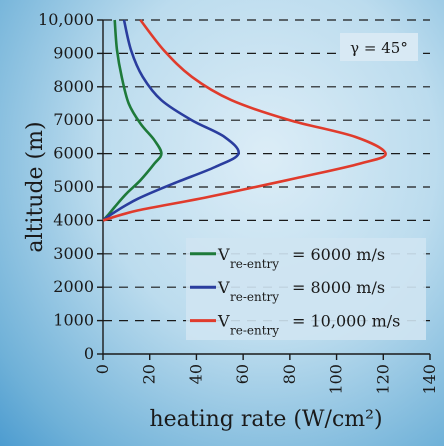 The height and width of the screenshot is (446, 444). I want to click on x-tick-label-3: 60, so click(242, 374).